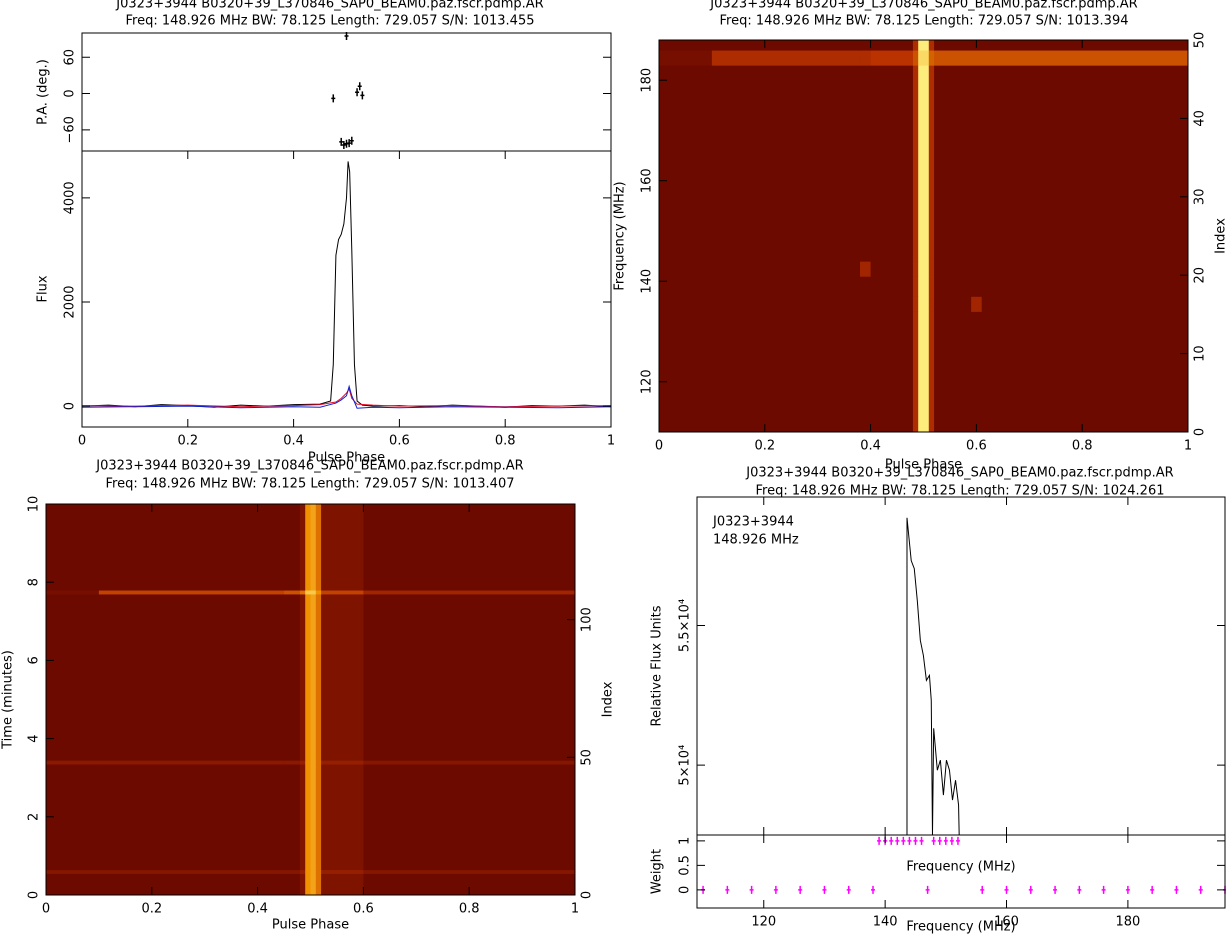 This screenshot has width=1226, height=935. Describe the element at coordinates (657, 665) in the screenshot. I see `y-axis-label: Relative Flux Units` at that location.